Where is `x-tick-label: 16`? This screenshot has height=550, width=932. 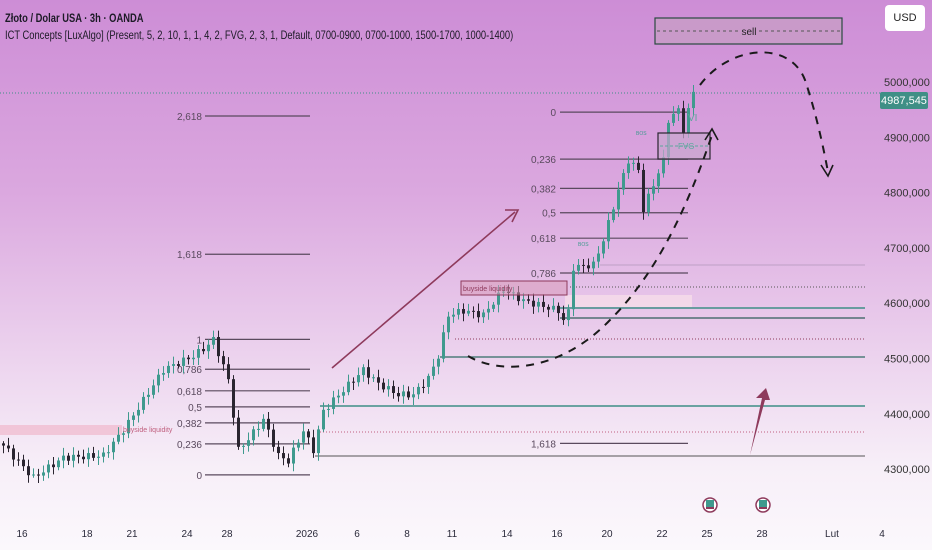
x-tick-label: 16 is located at coordinates (22, 534).